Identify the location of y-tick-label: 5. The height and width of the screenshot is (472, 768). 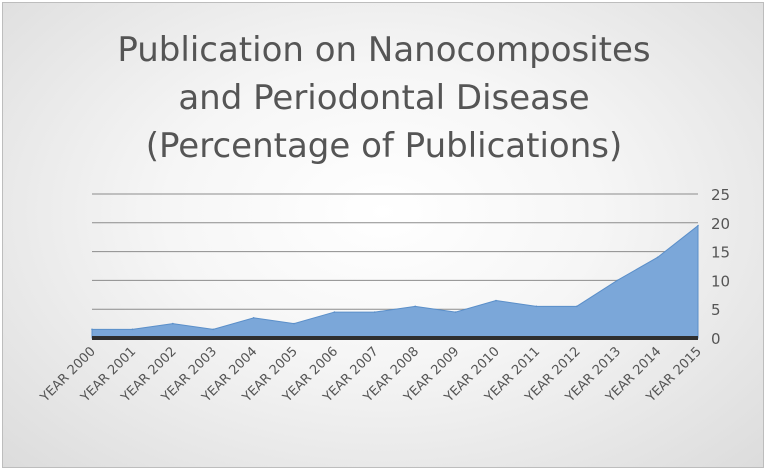
(716, 310).